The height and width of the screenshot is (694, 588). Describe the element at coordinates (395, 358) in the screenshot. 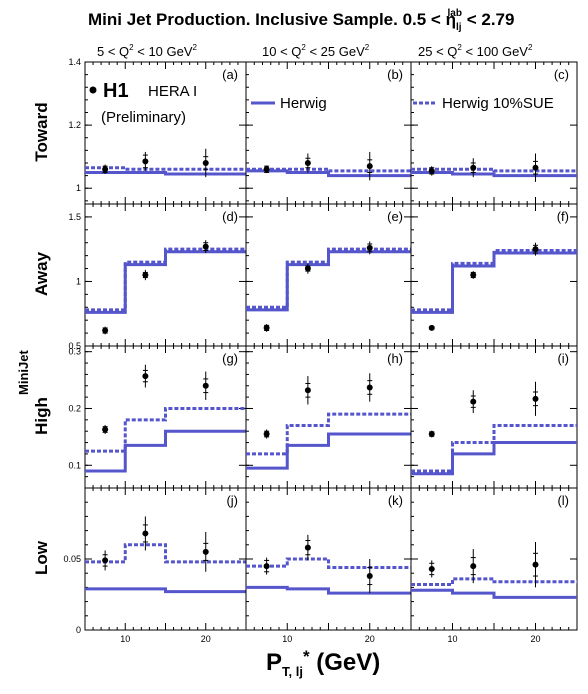

I see `panel-tag: (h)` at that location.